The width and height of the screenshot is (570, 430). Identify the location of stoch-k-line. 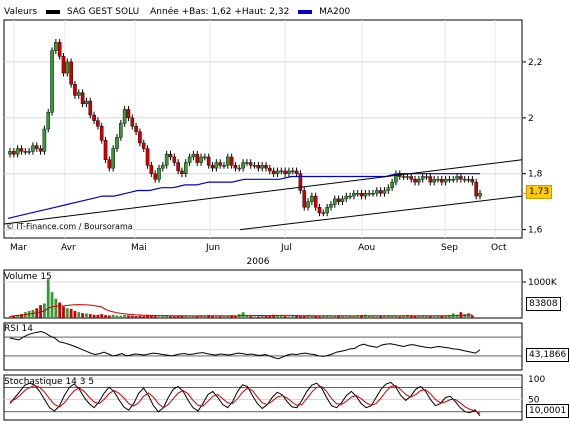
(245, 399).